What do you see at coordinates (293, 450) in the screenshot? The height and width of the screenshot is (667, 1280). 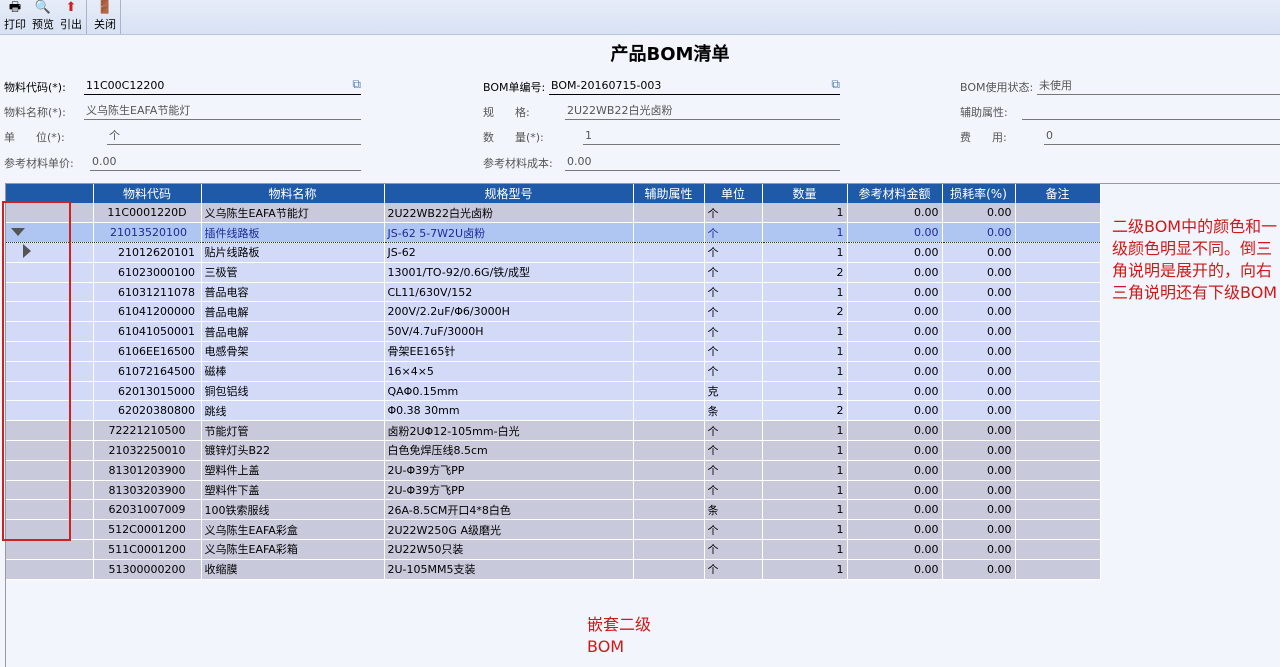 I see `cell-name: 镀锌灯头B22` at bounding box center [293, 450].